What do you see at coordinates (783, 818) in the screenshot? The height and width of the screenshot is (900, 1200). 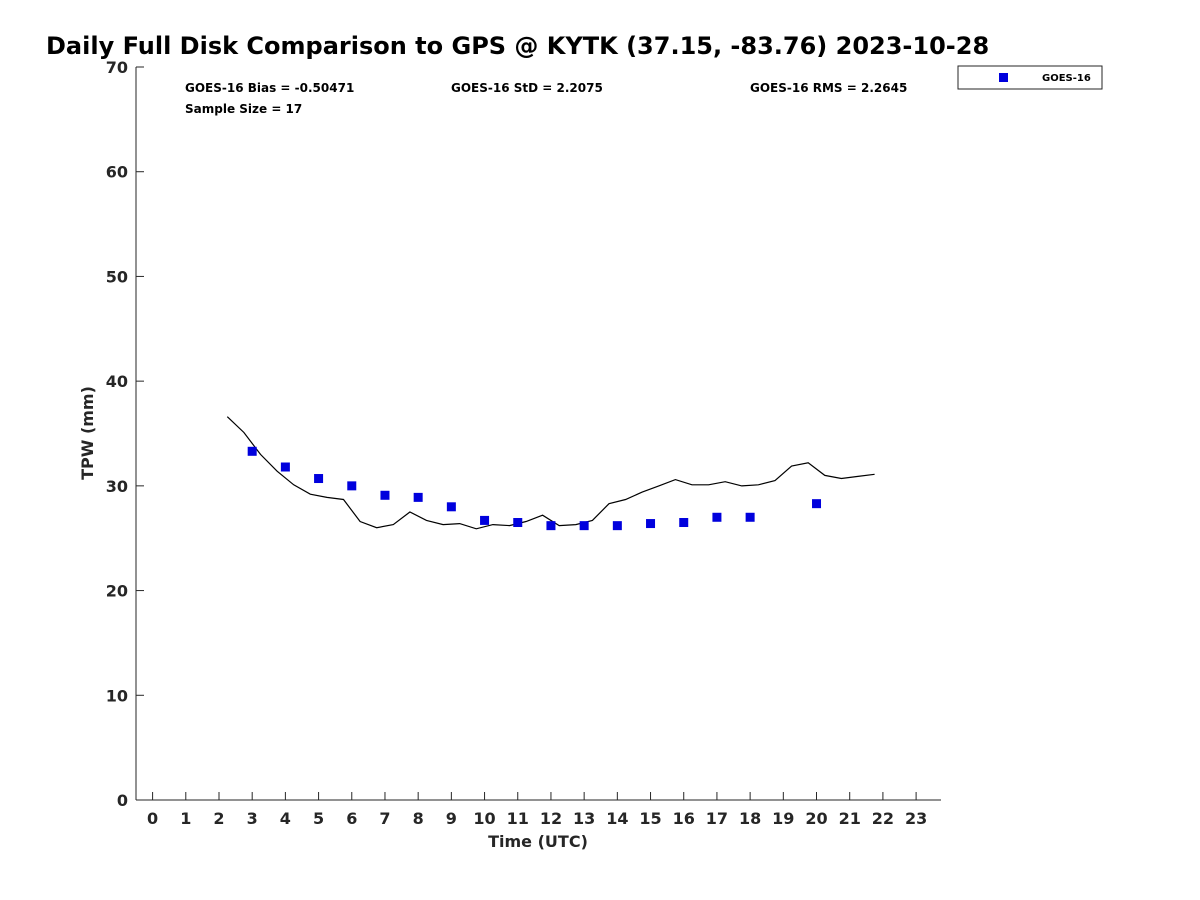 I see `x-tick-label: 19` at bounding box center [783, 818].